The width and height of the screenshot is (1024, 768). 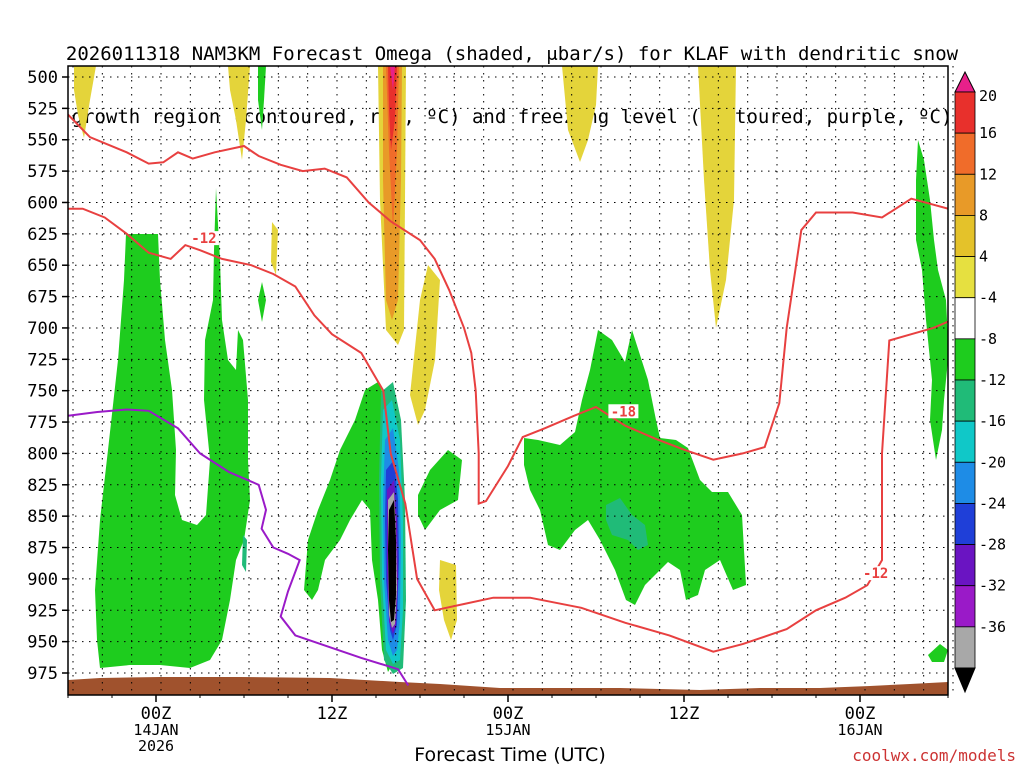 I want to click on y-tick-label: 575, so click(x=42, y=172).